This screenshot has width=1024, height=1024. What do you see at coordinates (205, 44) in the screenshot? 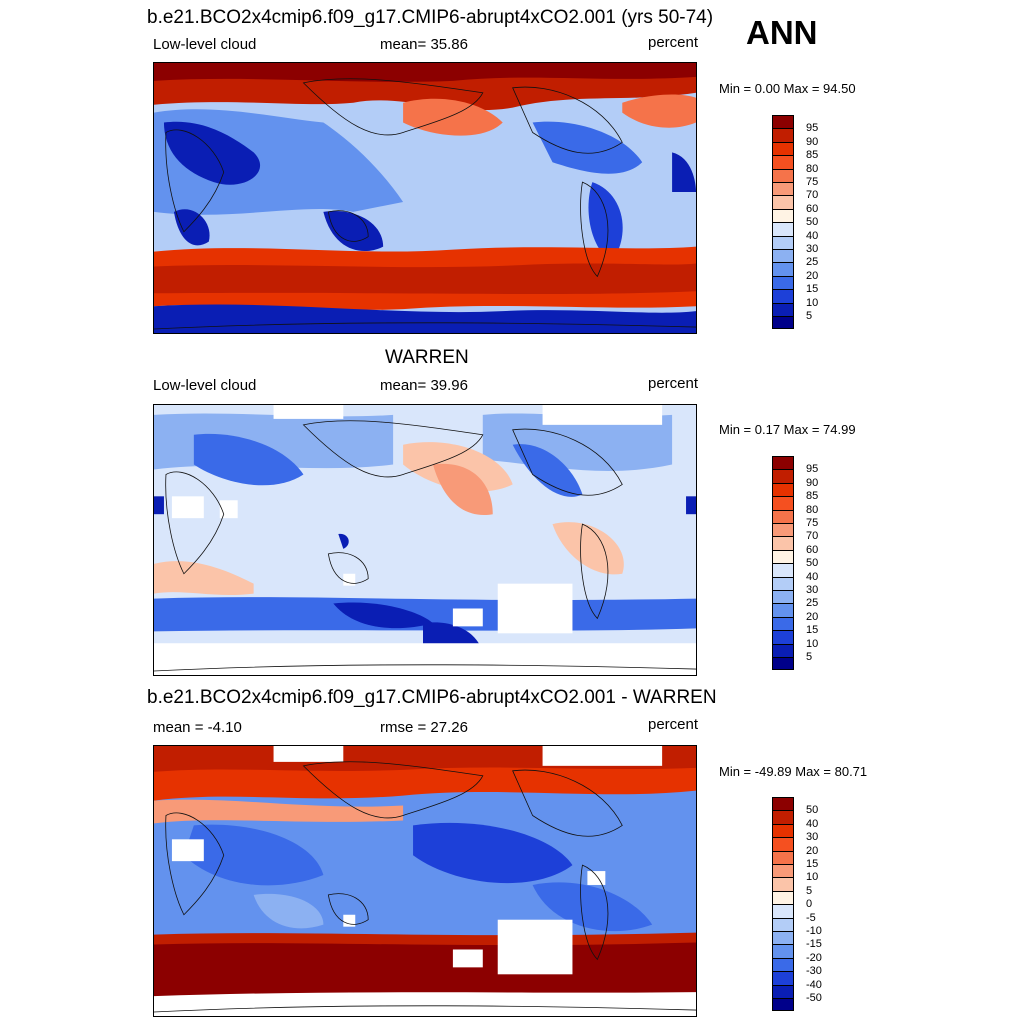
I see `panel-1-variable-label: Low-level cloud` at bounding box center [205, 44].